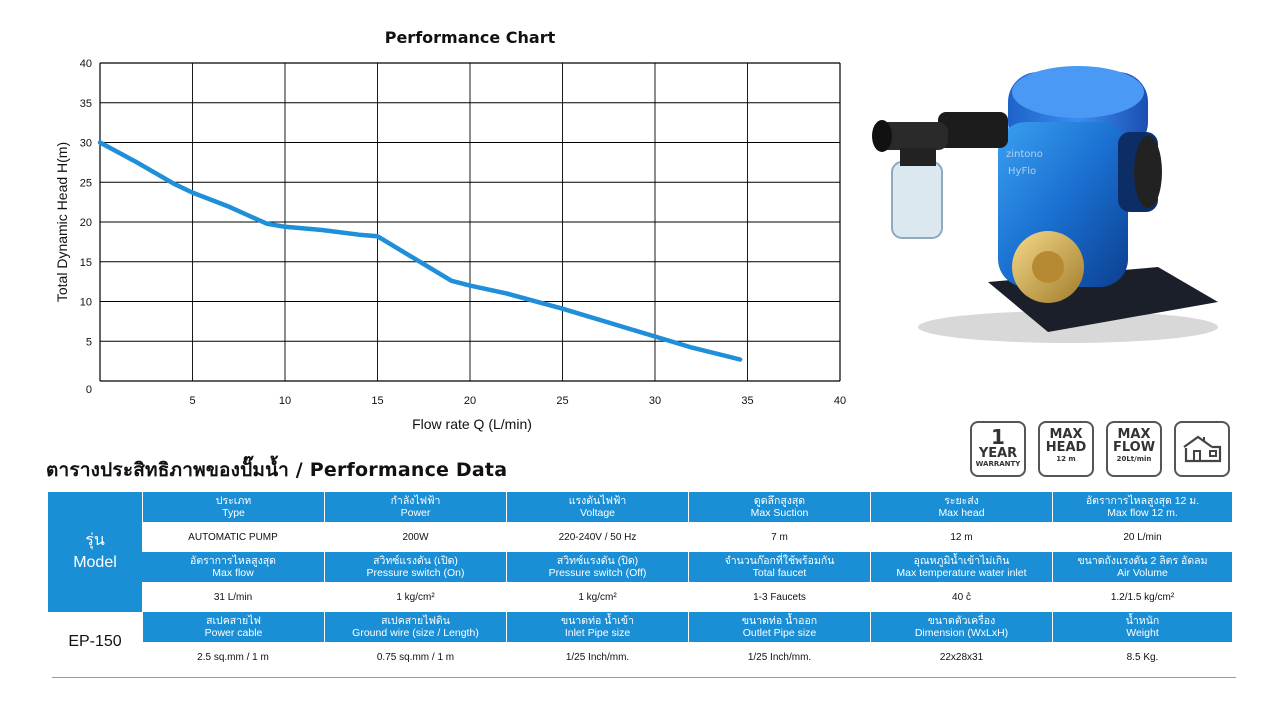 The width and height of the screenshot is (1280, 720). Describe the element at coordinates (655, 401) in the screenshot. I see `x-tick-label: 30` at that location.